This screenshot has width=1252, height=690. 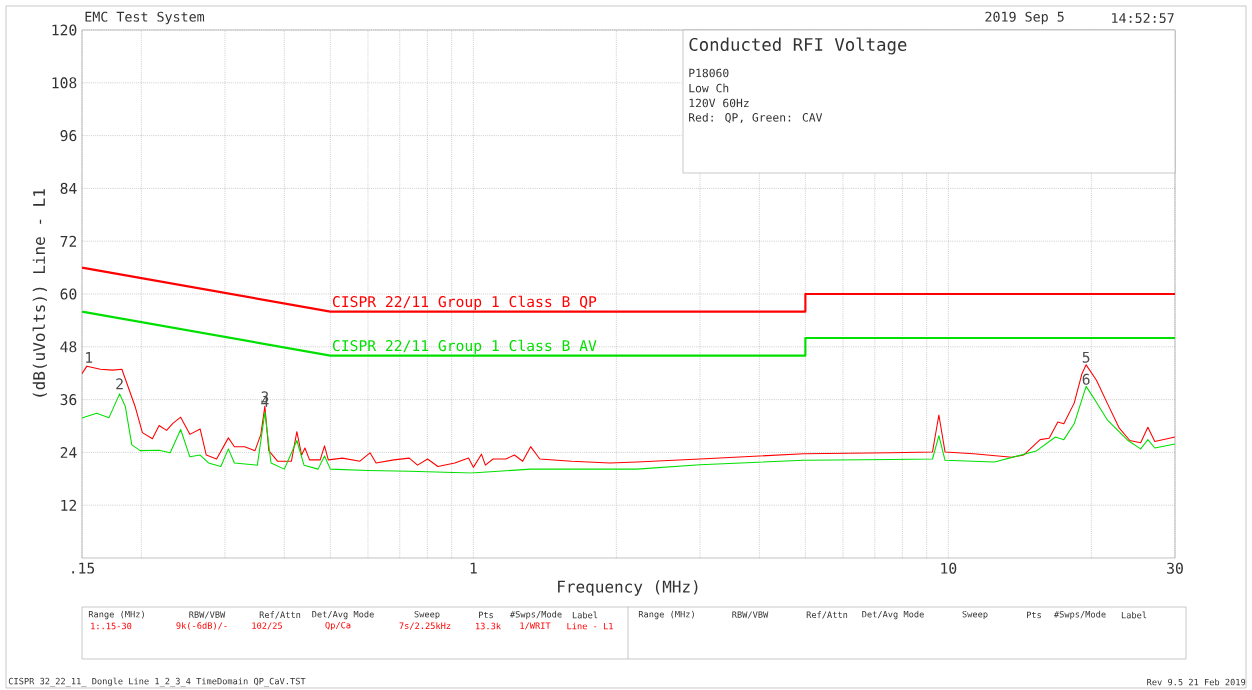 What do you see at coordinates (709, 88) in the screenshot?
I see `annotation: Low Ch` at bounding box center [709, 88].